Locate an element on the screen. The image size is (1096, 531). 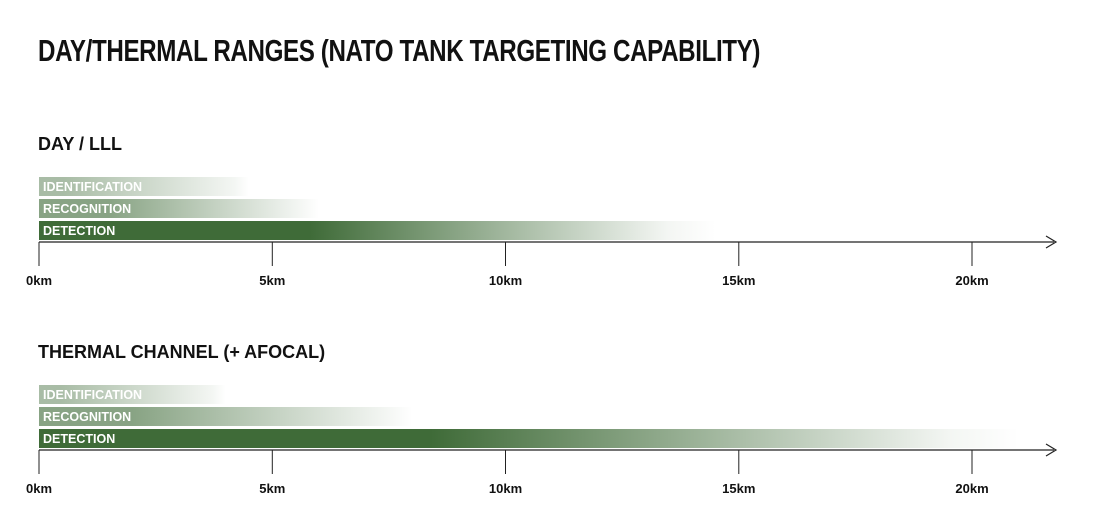
panel-title: THERMAL CHANNEL (+ AFOCAL) is located at coordinates (181, 352).